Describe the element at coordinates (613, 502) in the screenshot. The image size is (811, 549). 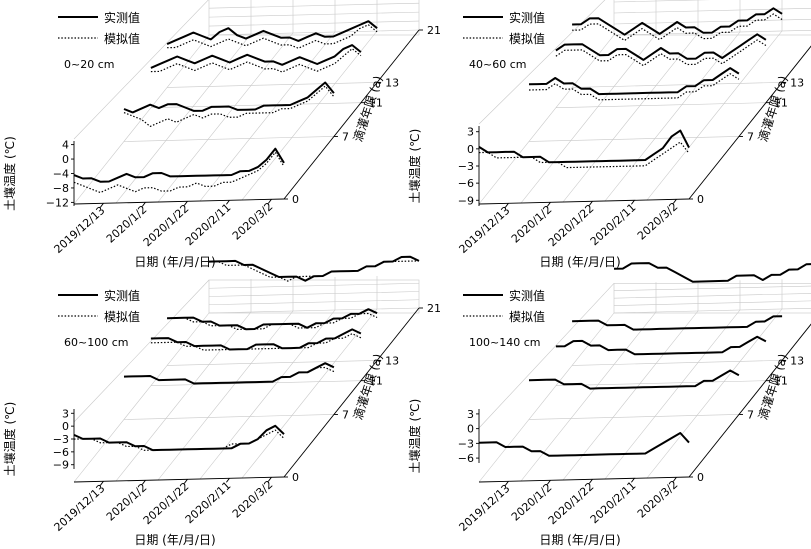
I see `x-tick-label: 2020/2/11` at that location.